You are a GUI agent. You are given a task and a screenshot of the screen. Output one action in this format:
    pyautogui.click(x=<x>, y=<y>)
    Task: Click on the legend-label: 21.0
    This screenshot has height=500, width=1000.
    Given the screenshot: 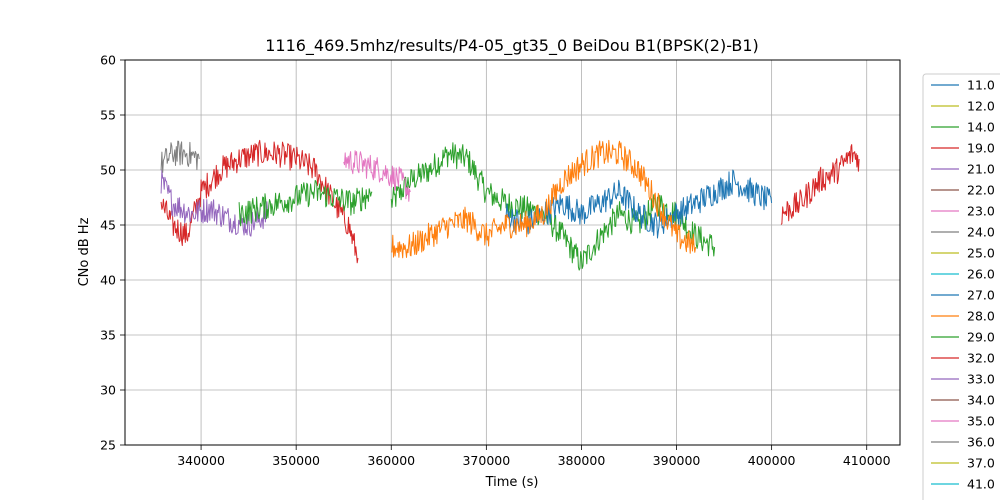 What is the action you would take?
    pyautogui.click(x=981, y=169)
    